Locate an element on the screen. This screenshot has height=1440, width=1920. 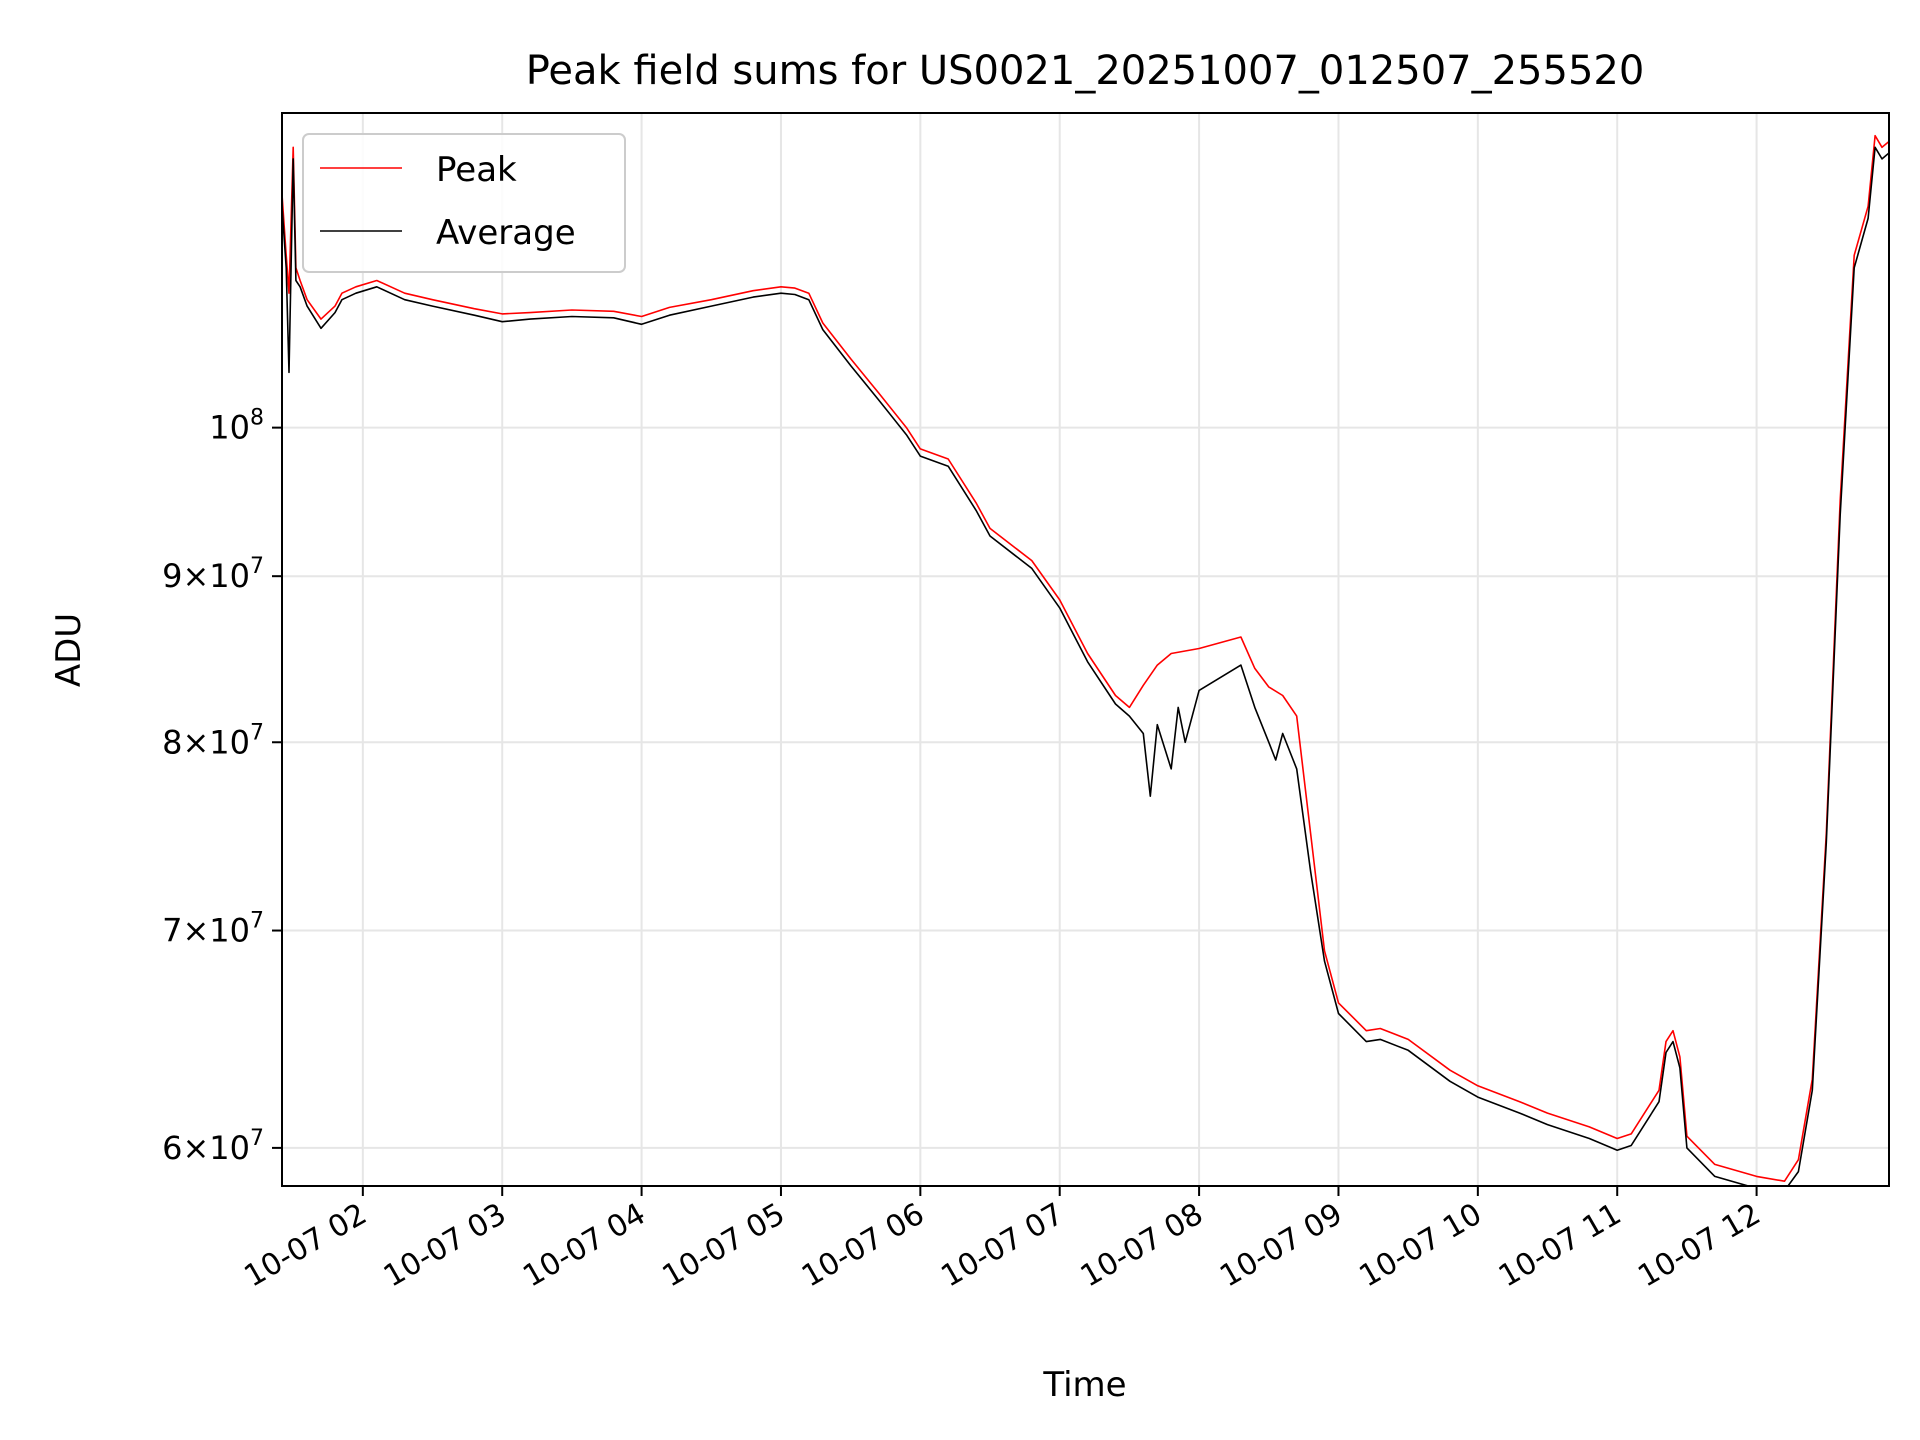
y-axis-label: ADU is located at coordinates (69, 650).